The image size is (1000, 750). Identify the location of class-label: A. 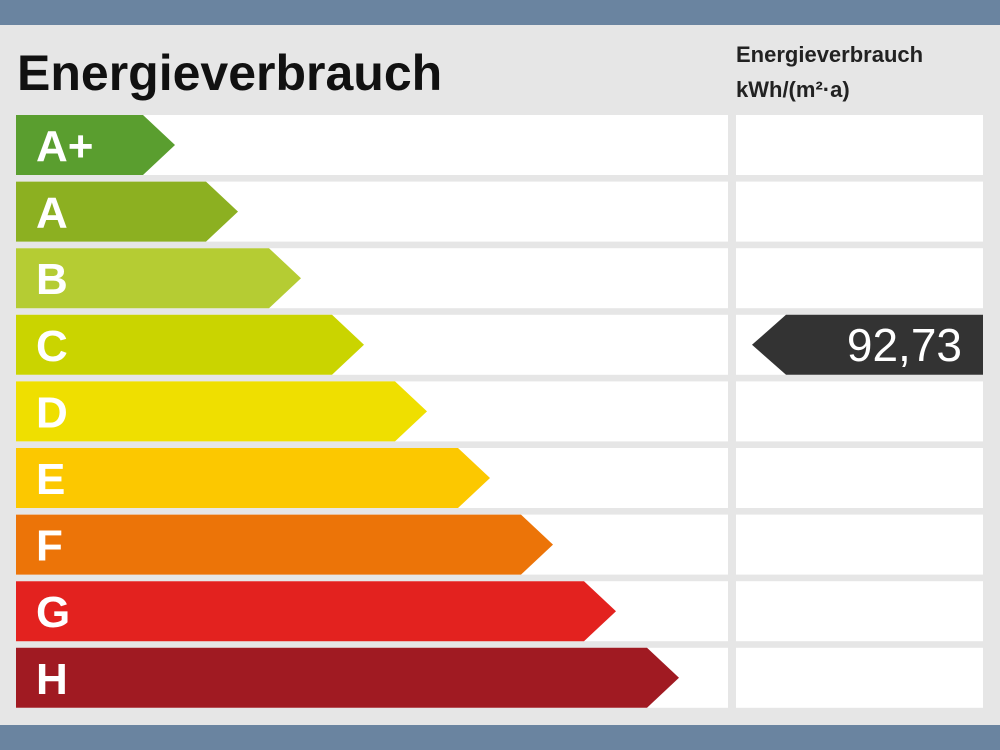
(52, 213).